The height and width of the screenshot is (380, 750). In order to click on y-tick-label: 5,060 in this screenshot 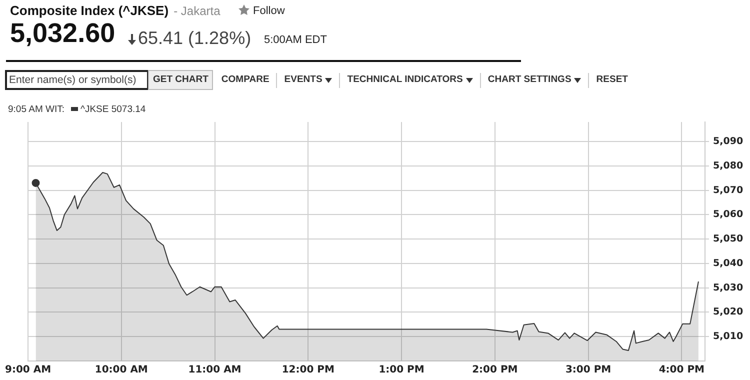, I will do `click(728, 214)`.